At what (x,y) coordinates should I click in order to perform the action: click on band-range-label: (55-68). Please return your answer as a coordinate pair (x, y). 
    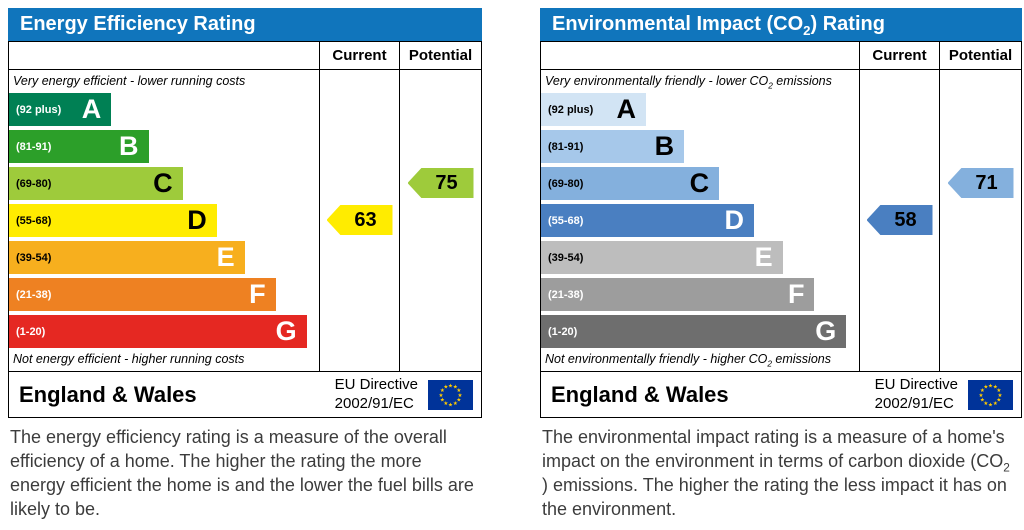
    Looking at the image, I should click on (566, 220).